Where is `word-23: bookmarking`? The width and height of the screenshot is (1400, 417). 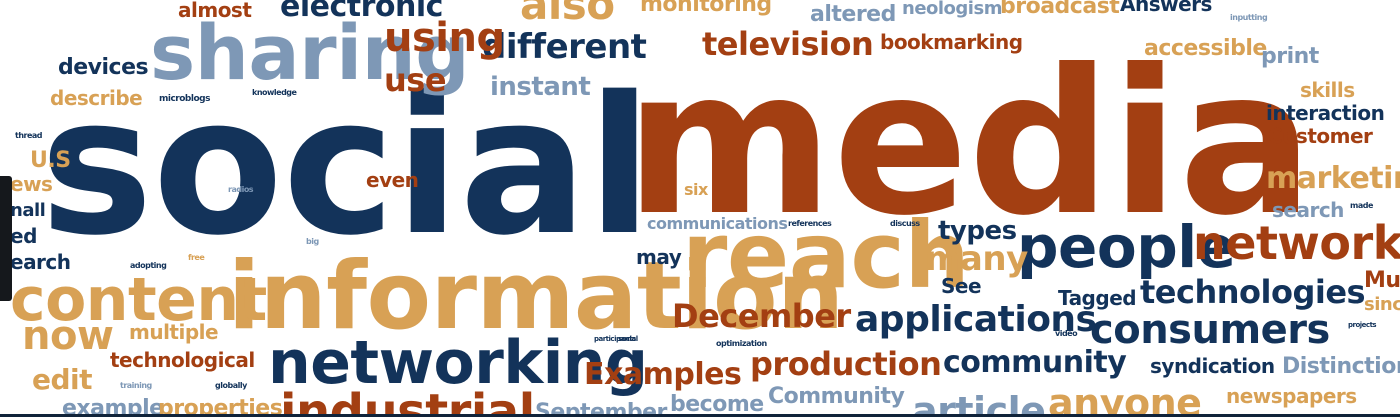 word-23: bookmarking is located at coordinates (951, 42).